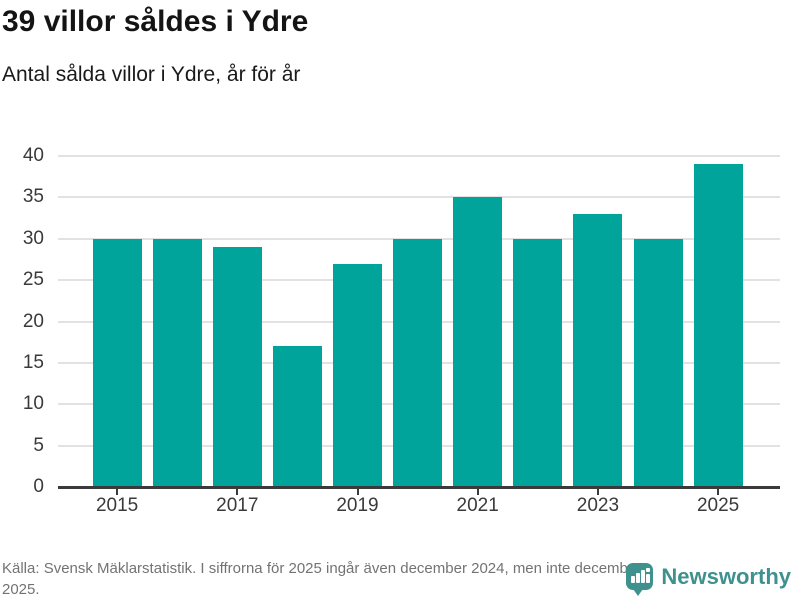 The image size is (800, 600). I want to click on y-axis-tick-label: 15, so click(33, 362).